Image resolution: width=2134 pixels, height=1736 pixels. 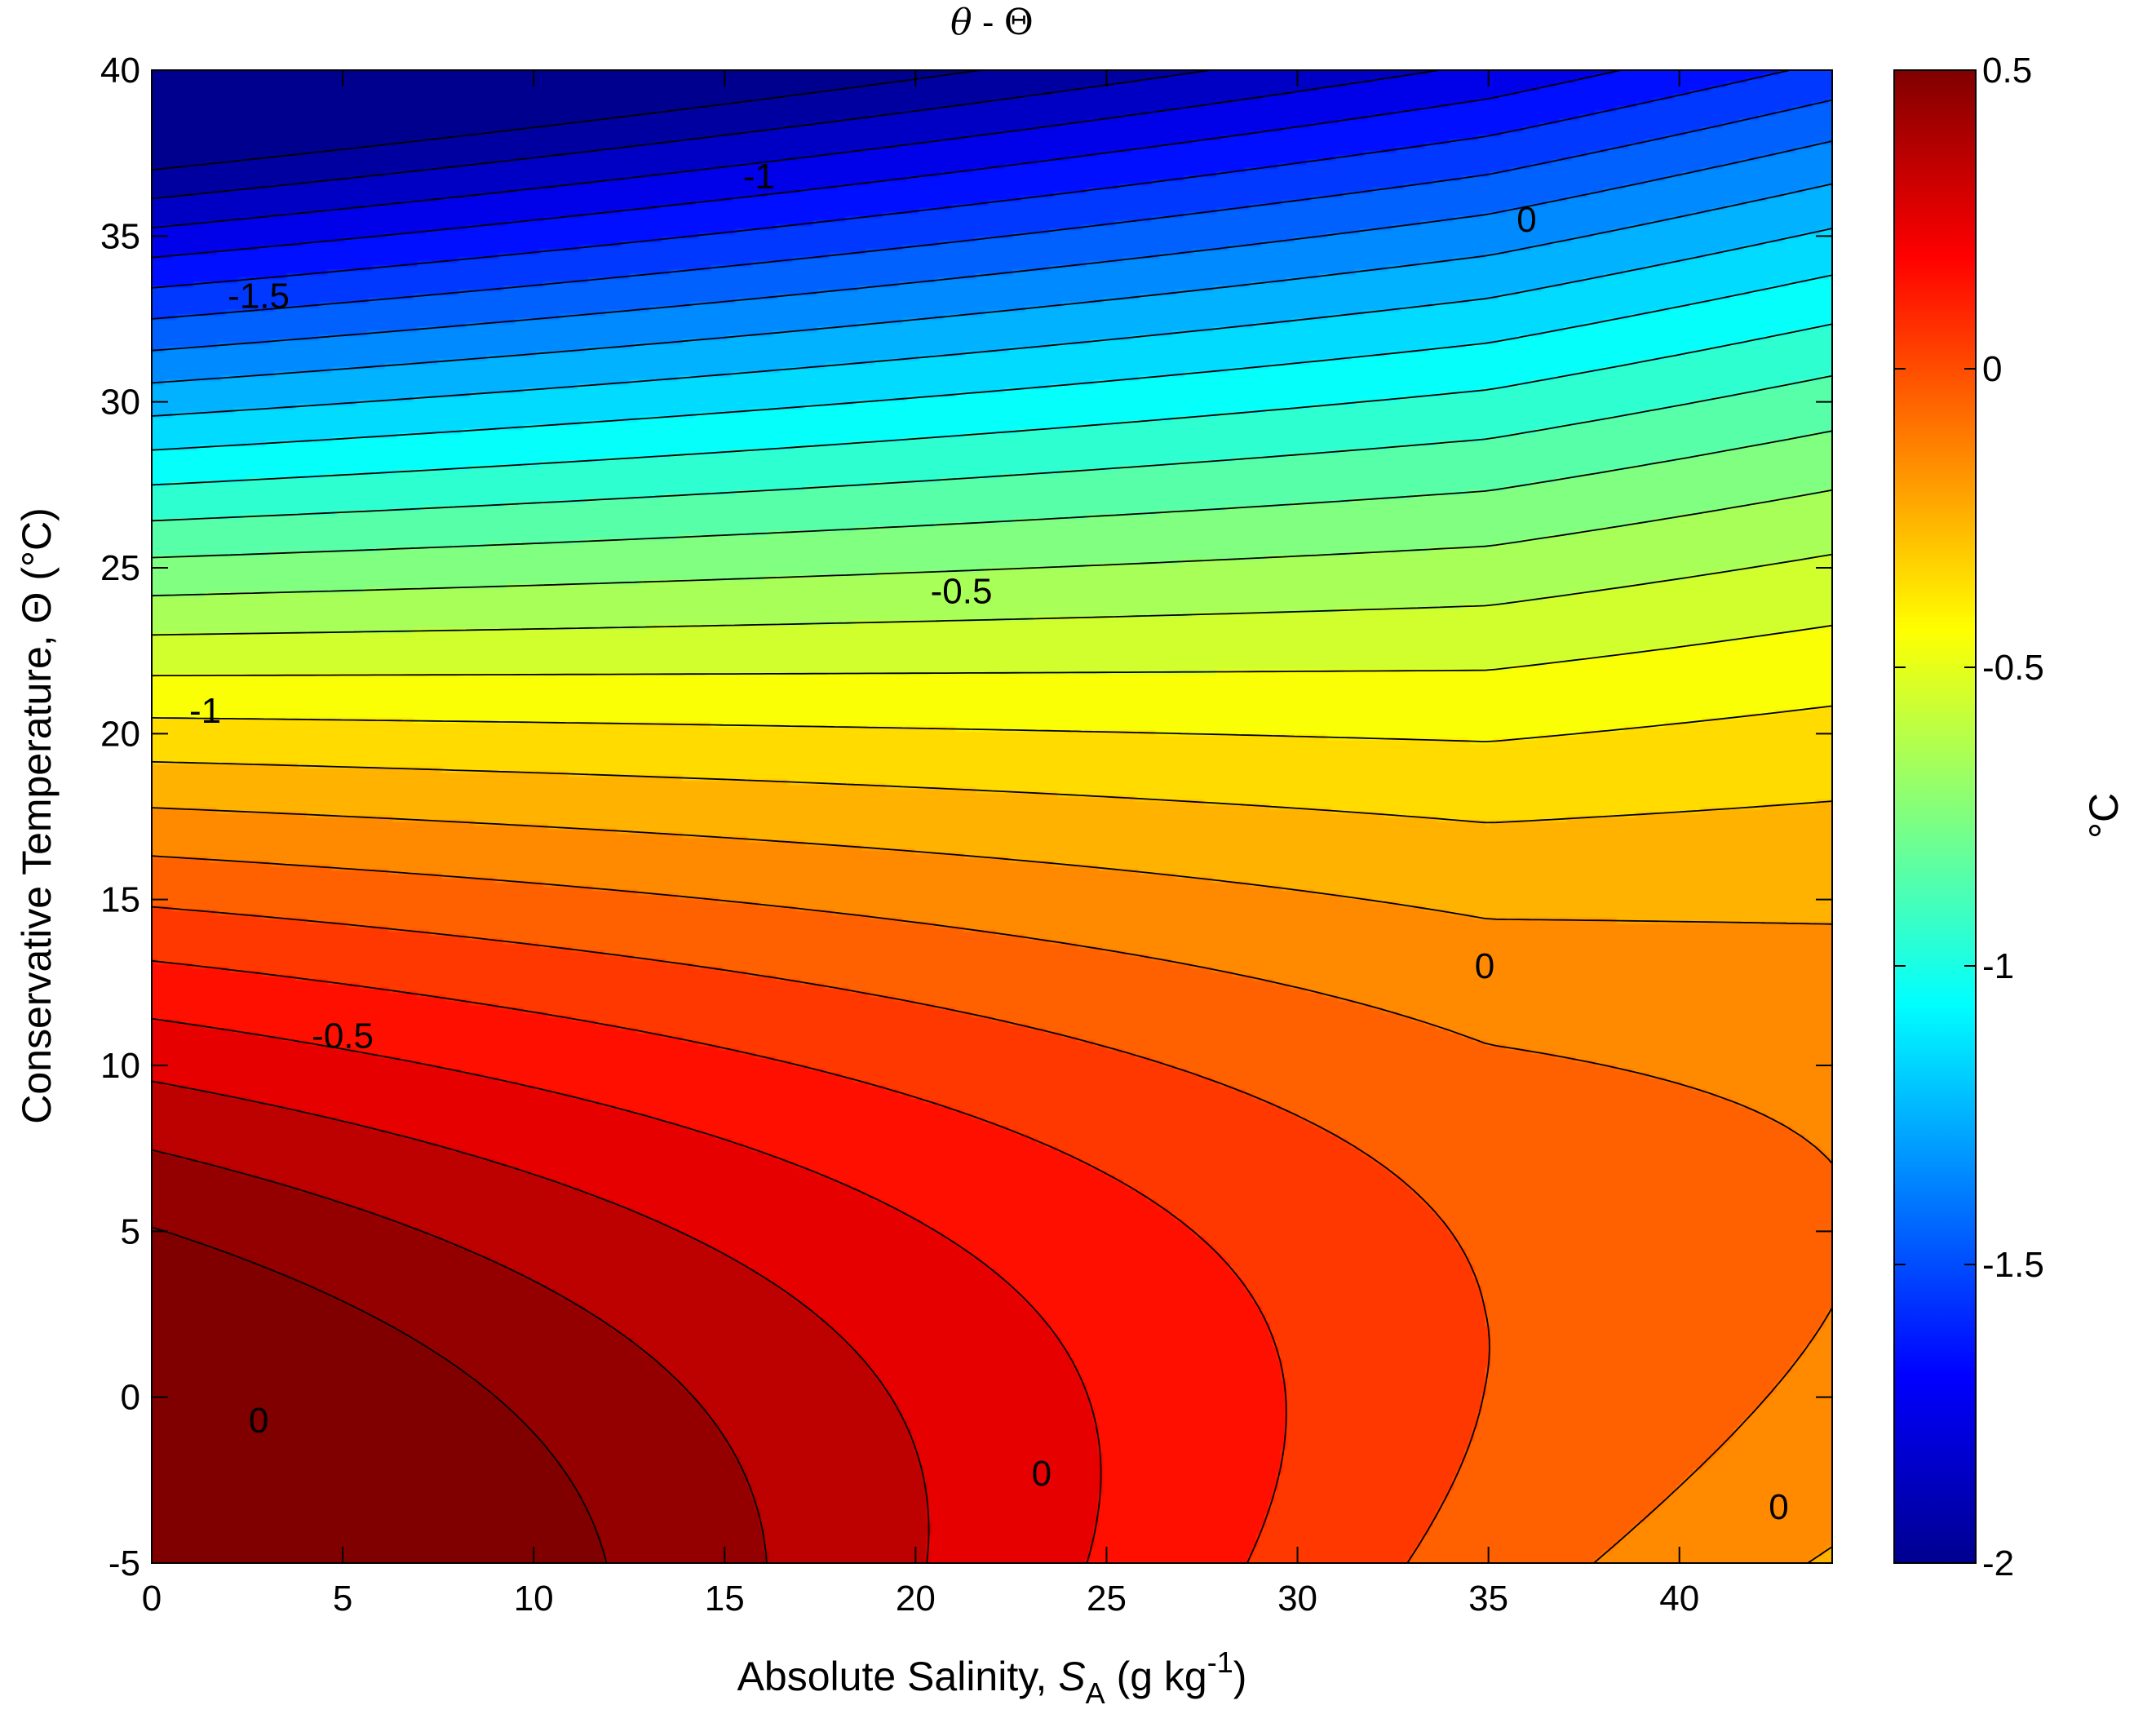 What do you see at coordinates (1992, 369) in the screenshot?
I see `colorbar-tick-label: 0` at bounding box center [1992, 369].